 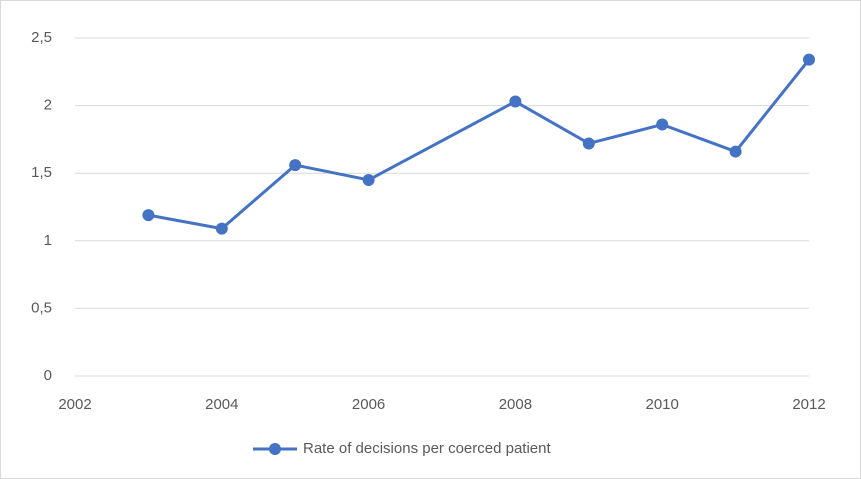 What do you see at coordinates (808, 404) in the screenshot?
I see `x-tick-label: 2012` at bounding box center [808, 404].